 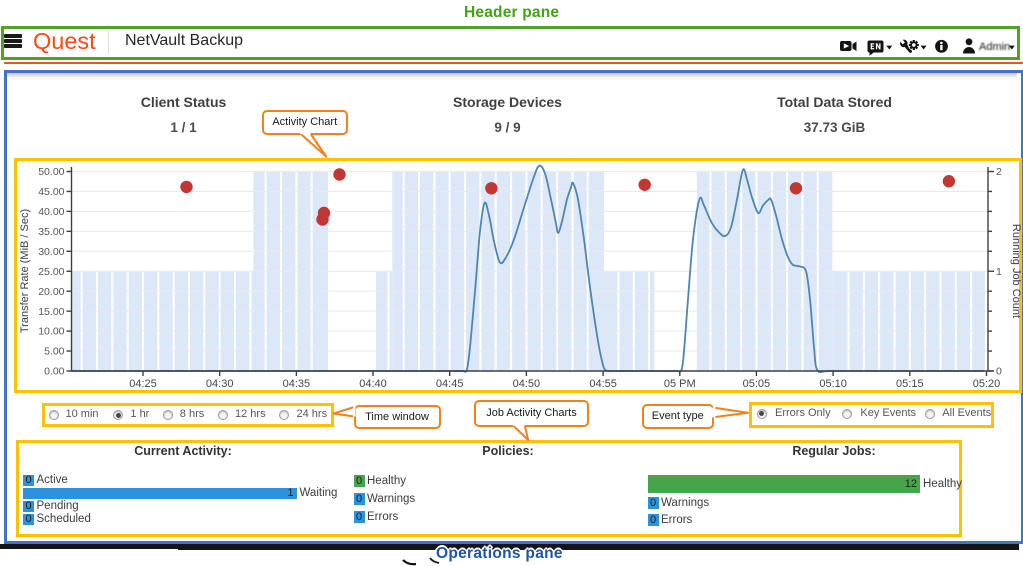 I want to click on svg-text: 1, so click(x=999, y=272).